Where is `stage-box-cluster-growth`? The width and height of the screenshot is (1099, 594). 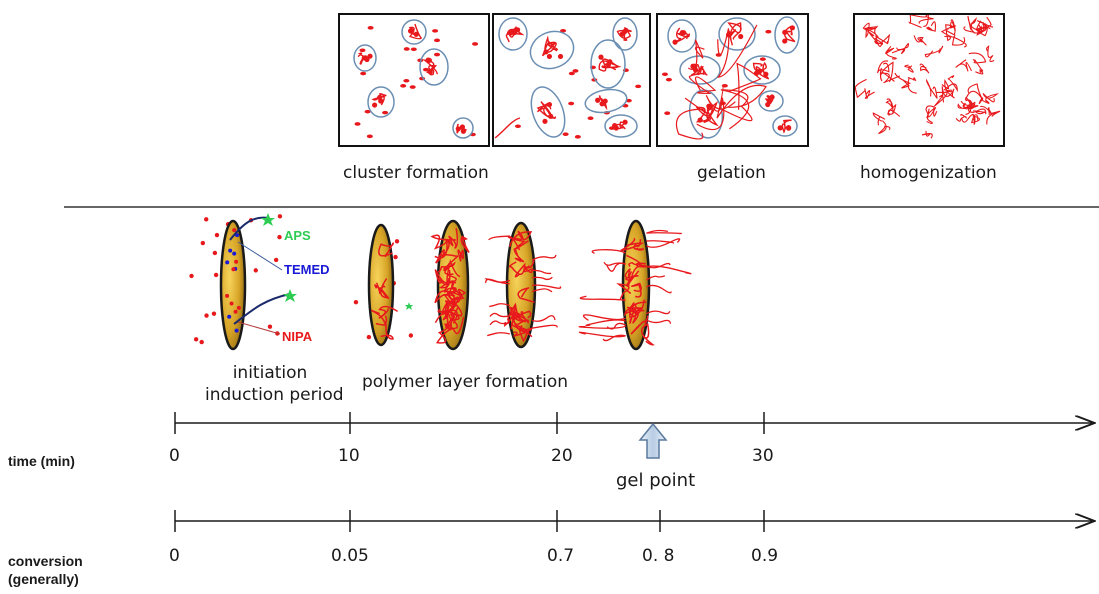
stage-box-cluster-growth is located at coordinates (571, 80).